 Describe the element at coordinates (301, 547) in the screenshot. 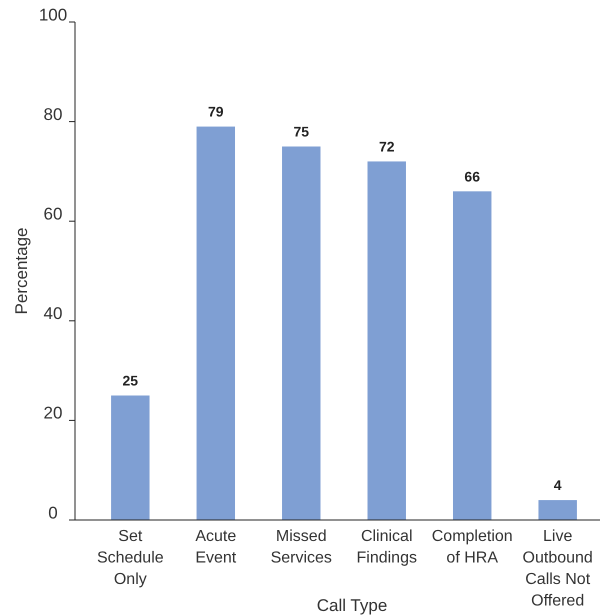

I see `x-tick-label: Missed Services` at that location.